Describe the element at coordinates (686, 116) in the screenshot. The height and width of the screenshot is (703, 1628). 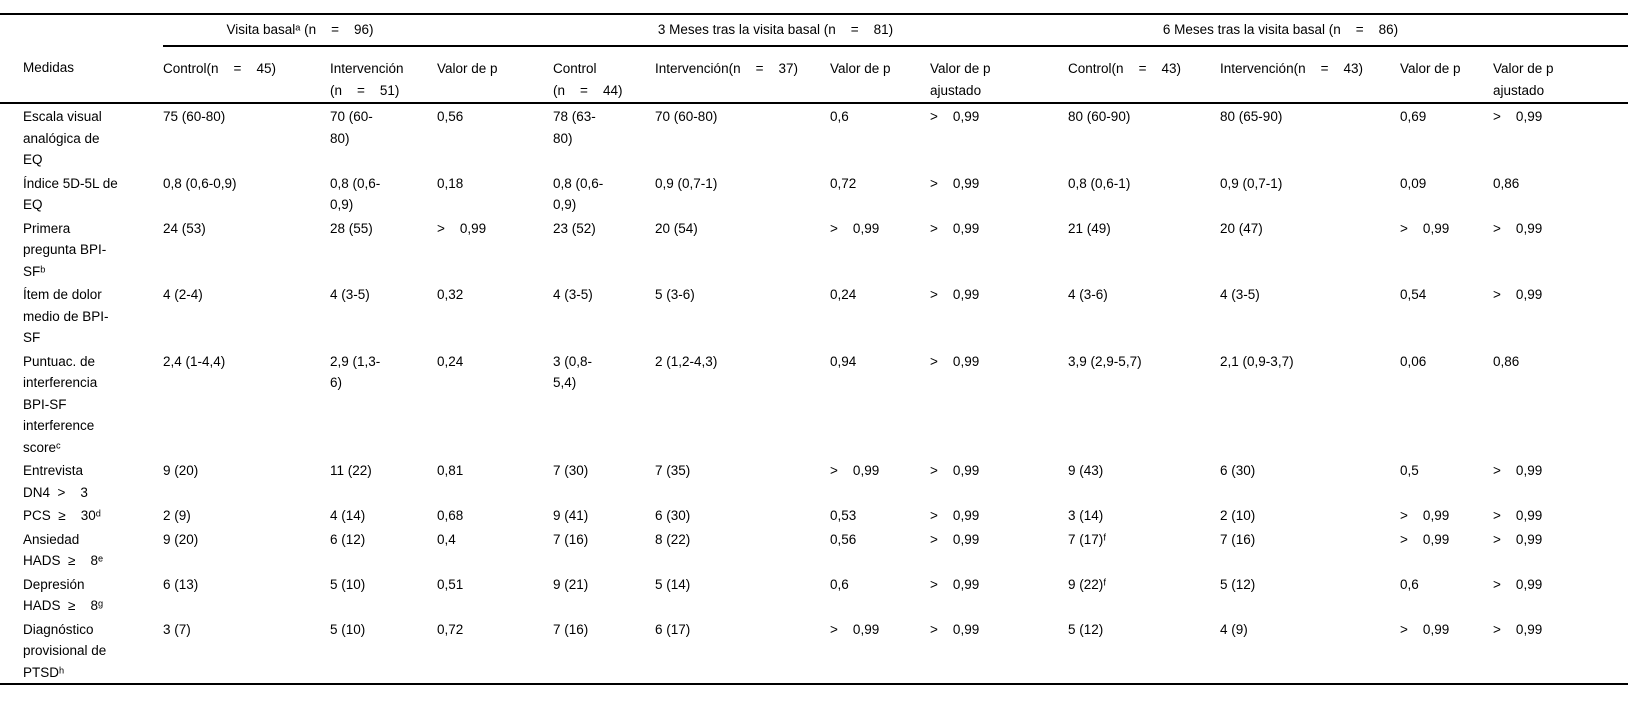
I see `data-cell: 70 (60-80)` at that location.